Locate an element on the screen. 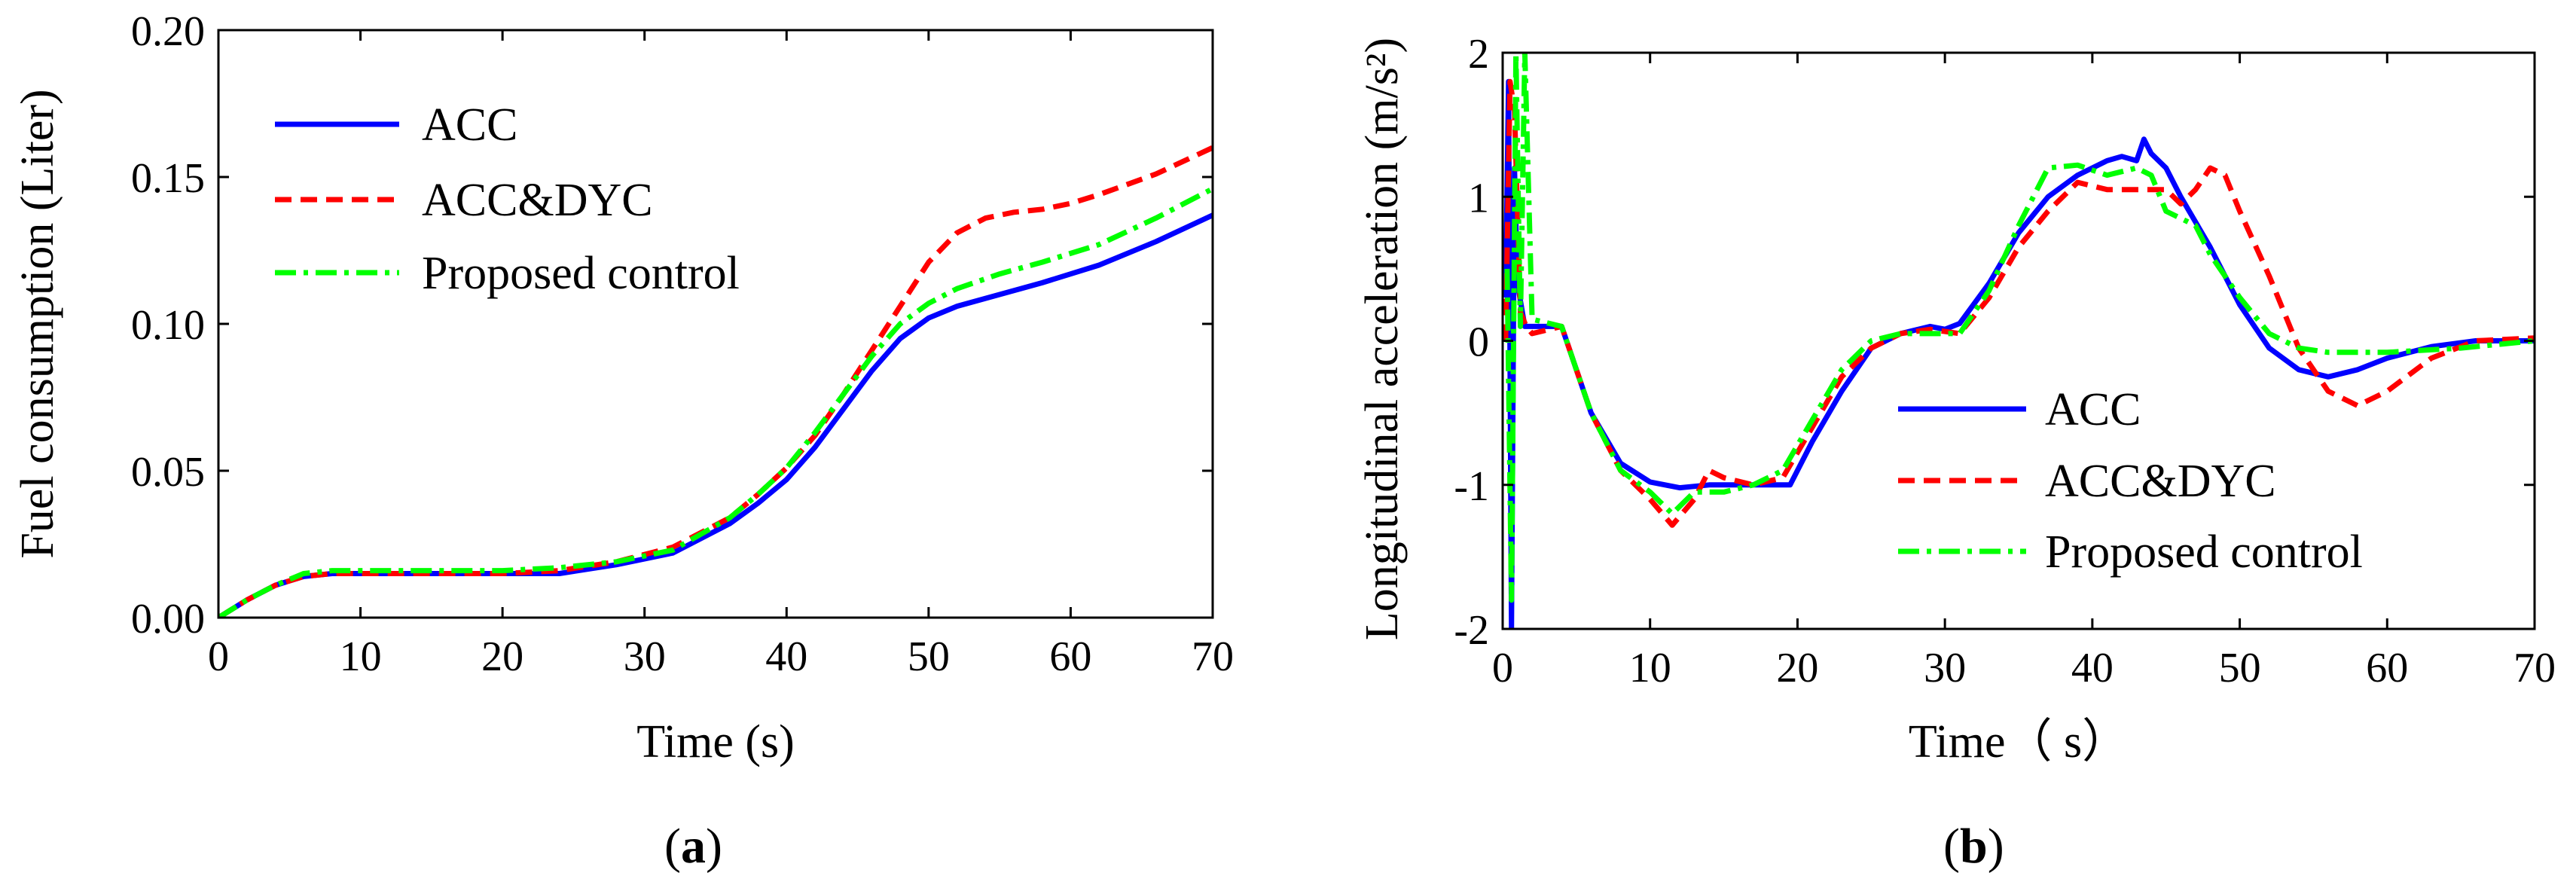 This screenshot has height=882, width=2576. chart-b-legend: ACC ACC&DYC Proposed control is located at coordinates (2131, 481).